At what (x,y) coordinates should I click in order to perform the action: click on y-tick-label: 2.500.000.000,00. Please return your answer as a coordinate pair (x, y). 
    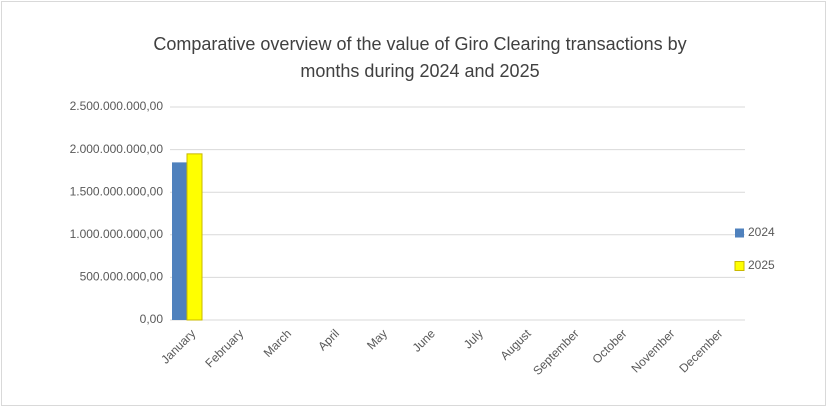
    Looking at the image, I should click on (117, 106).